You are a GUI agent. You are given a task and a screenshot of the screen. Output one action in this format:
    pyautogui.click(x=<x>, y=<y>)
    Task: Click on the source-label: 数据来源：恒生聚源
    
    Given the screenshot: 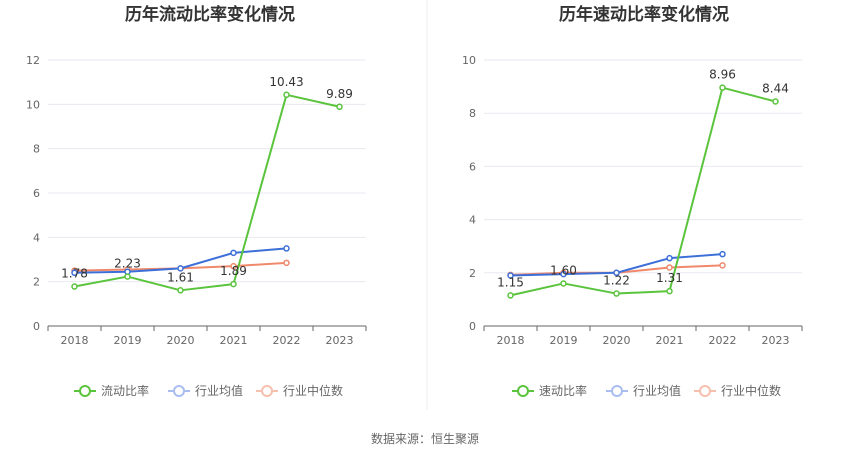 What is the action you would take?
    pyautogui.click(x=425, y=438)
    